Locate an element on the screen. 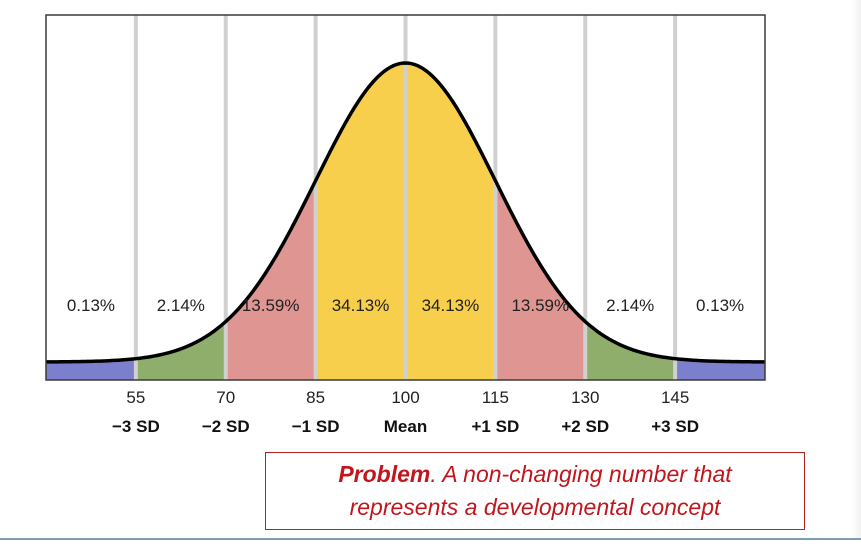 This screenshot has width=861, height=546. tick-label-70: 70 is located at coordinates (225, 397).